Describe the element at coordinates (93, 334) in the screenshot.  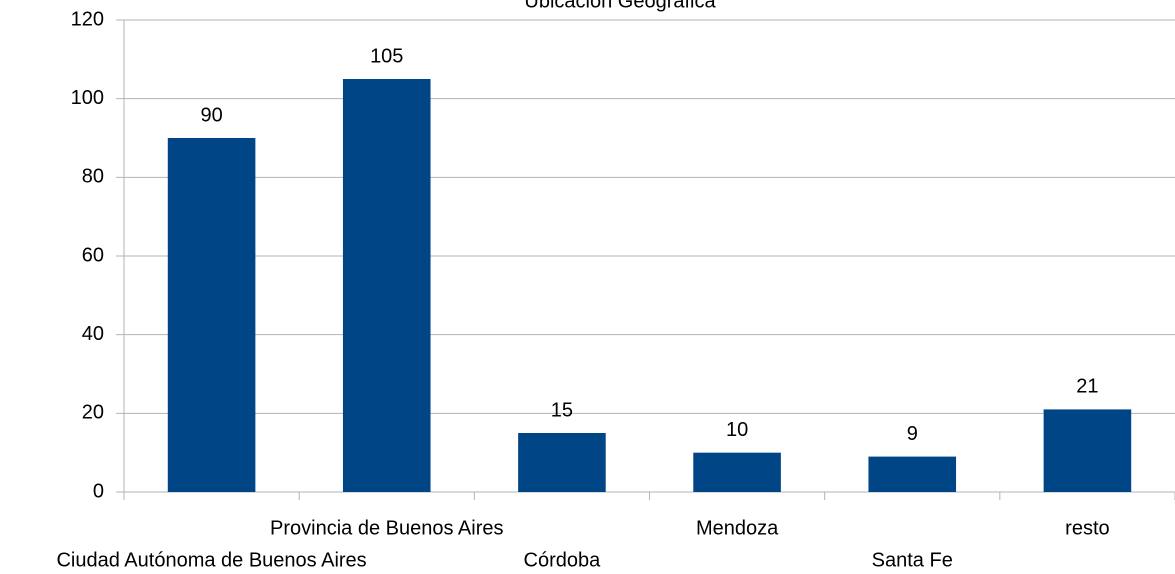
I see `y-tick-label: 40` at that location.